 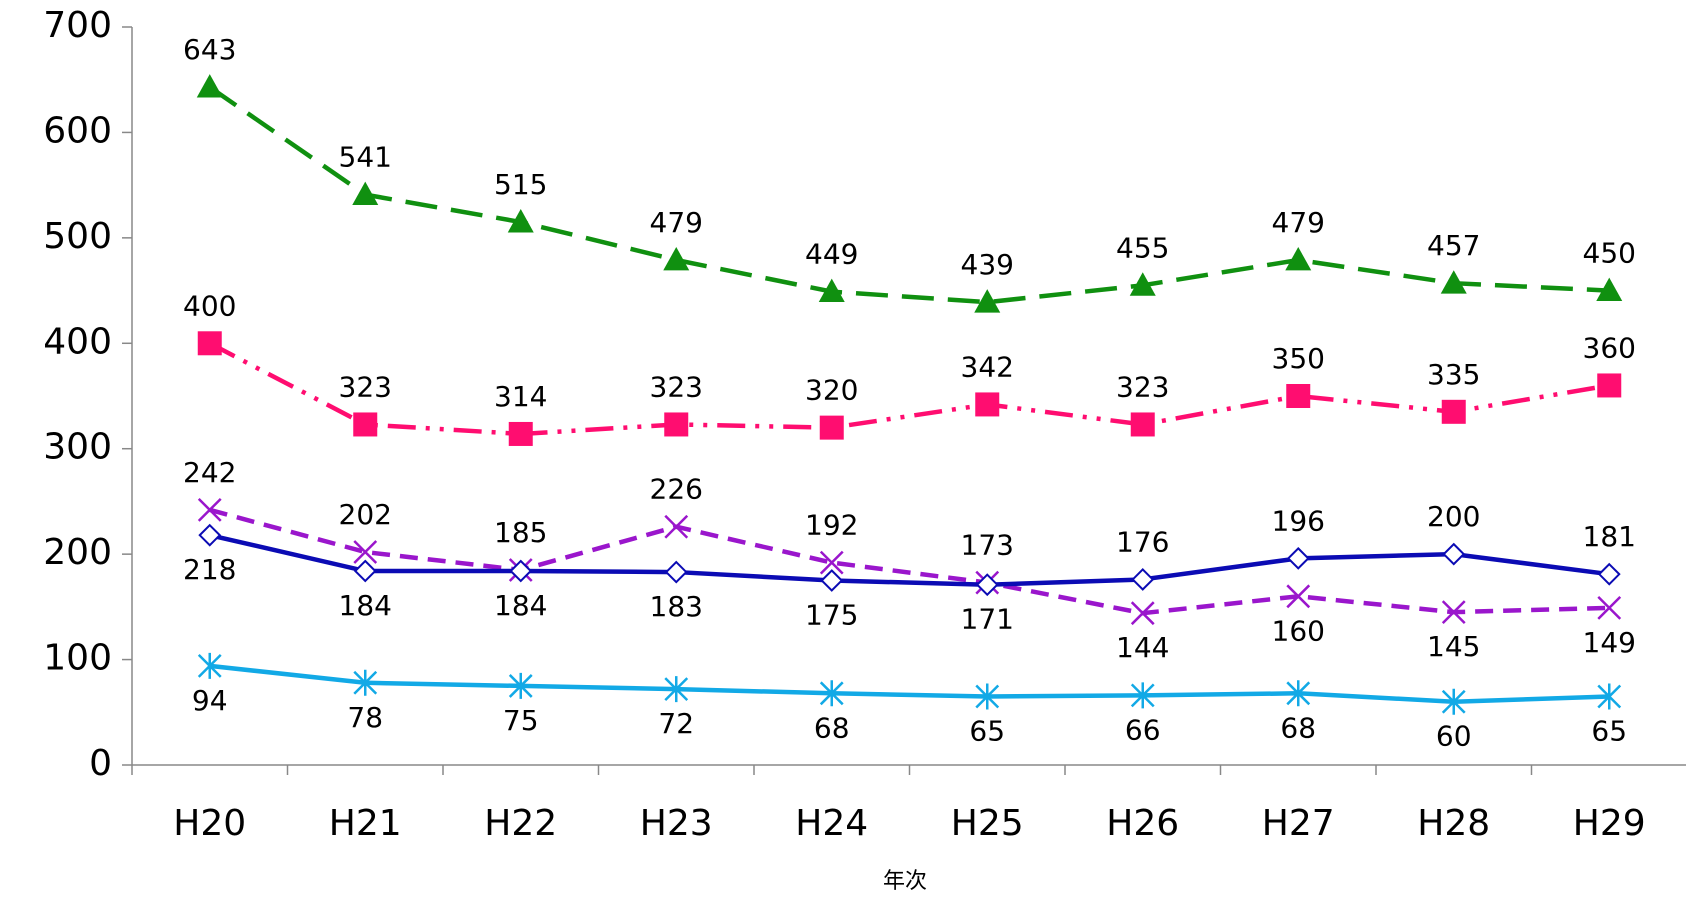 I want to click on data-label: 181, so click(x=1609, y=536).